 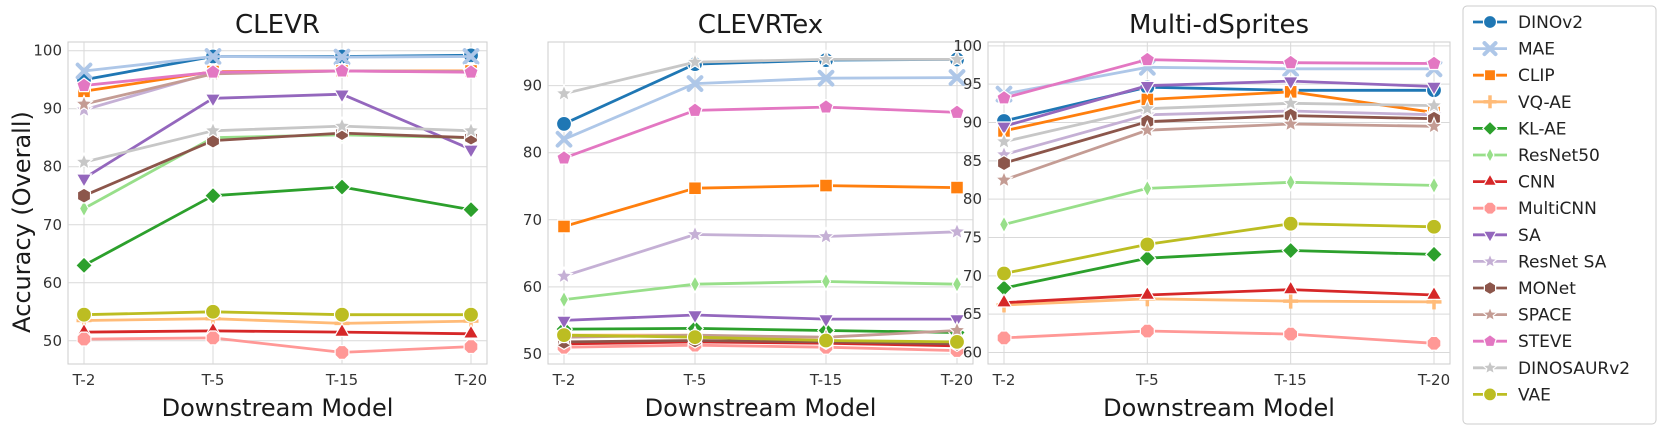 I want to click on legend-box, so click(x=1559, y=215).